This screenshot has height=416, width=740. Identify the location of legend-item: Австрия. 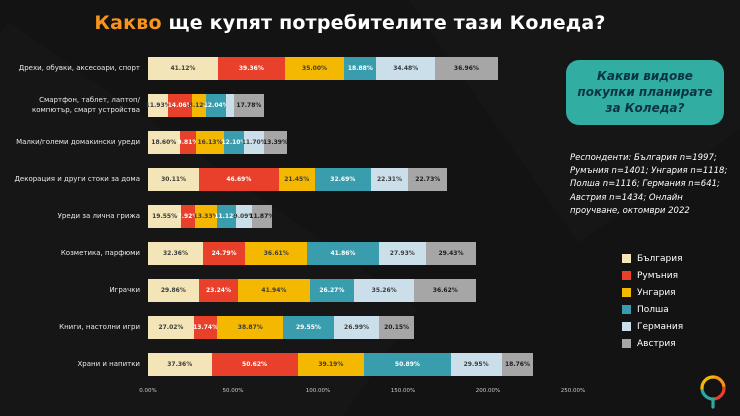
(652, 343).